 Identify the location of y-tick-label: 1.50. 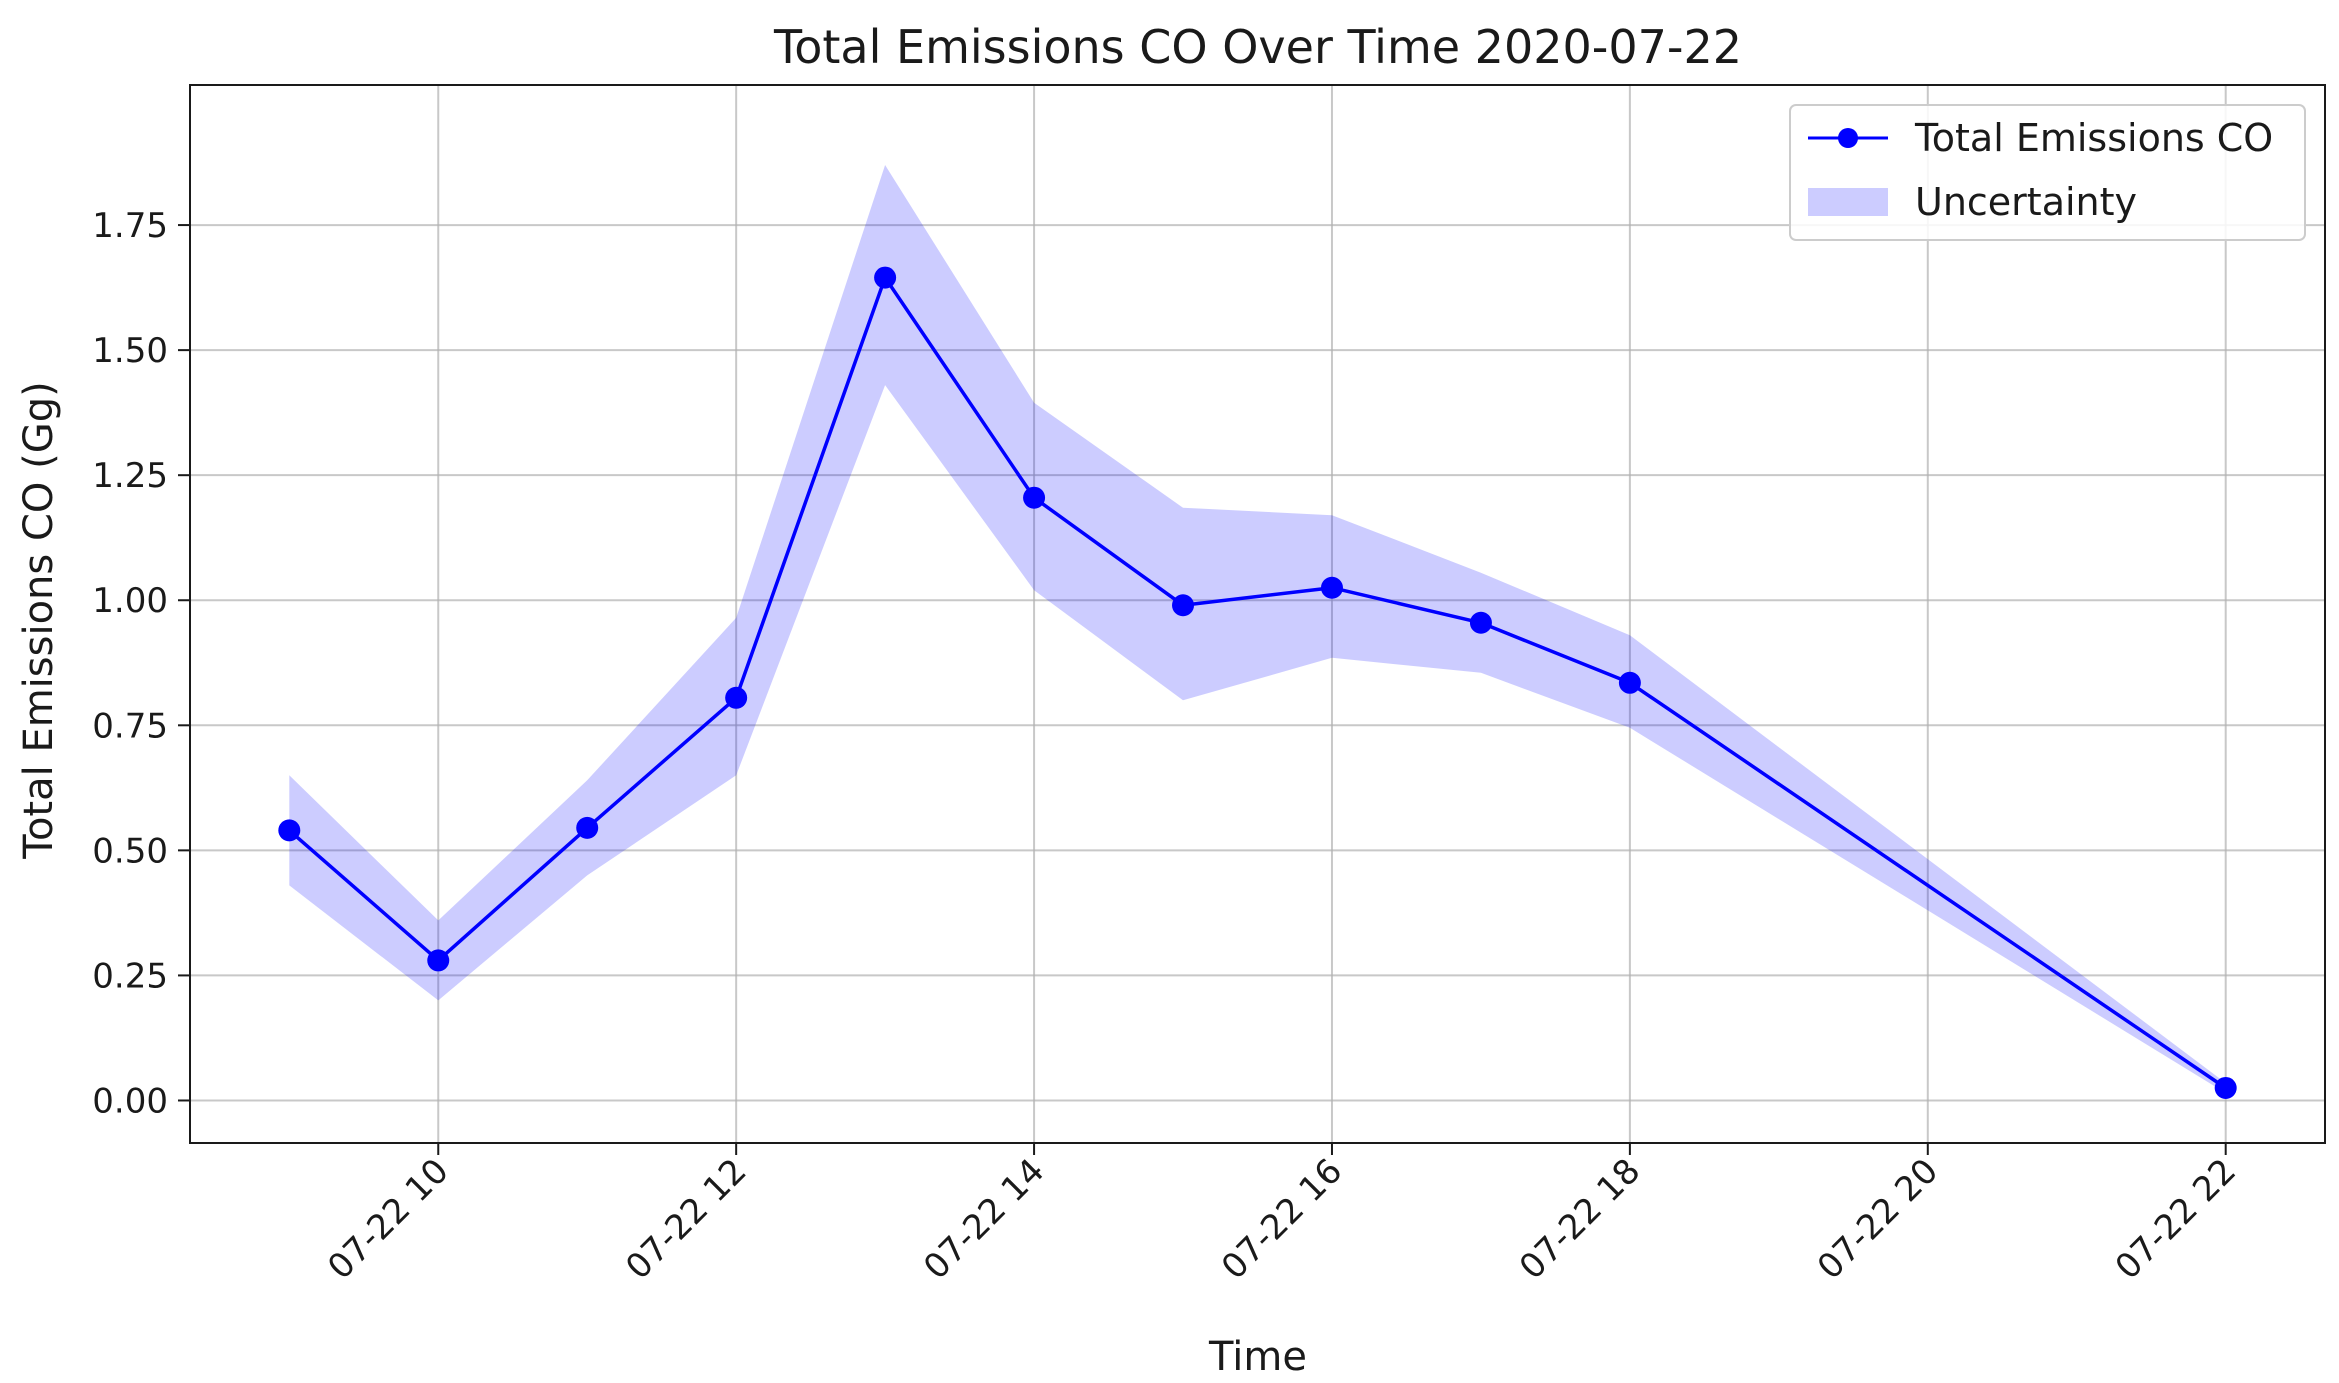
(130, 351).